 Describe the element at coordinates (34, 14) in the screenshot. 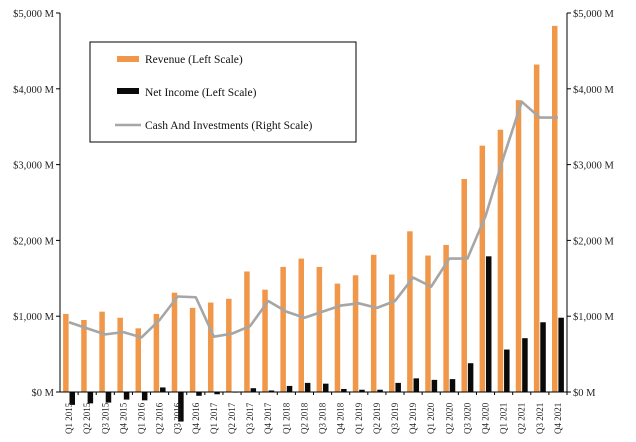

I see `left-axis-tick-label: $5,000 M` at that location.